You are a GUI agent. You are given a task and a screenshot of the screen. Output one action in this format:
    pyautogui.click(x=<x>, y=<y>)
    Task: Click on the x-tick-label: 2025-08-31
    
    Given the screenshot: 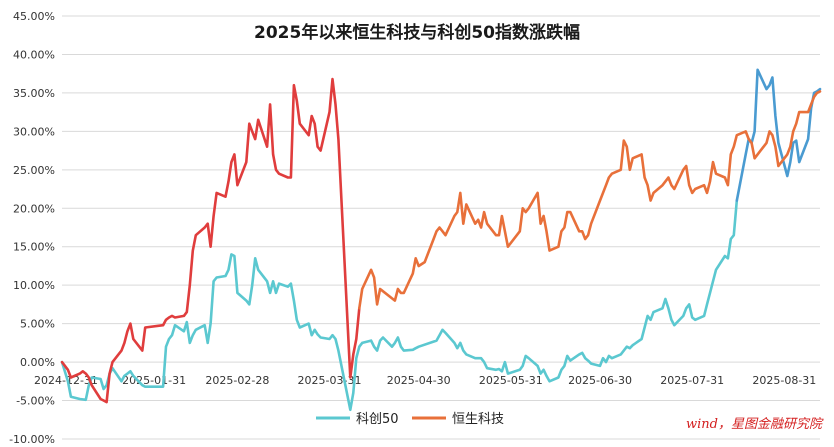 What is the action you would take?
    pyautogui.click(x=784, y=380)
    